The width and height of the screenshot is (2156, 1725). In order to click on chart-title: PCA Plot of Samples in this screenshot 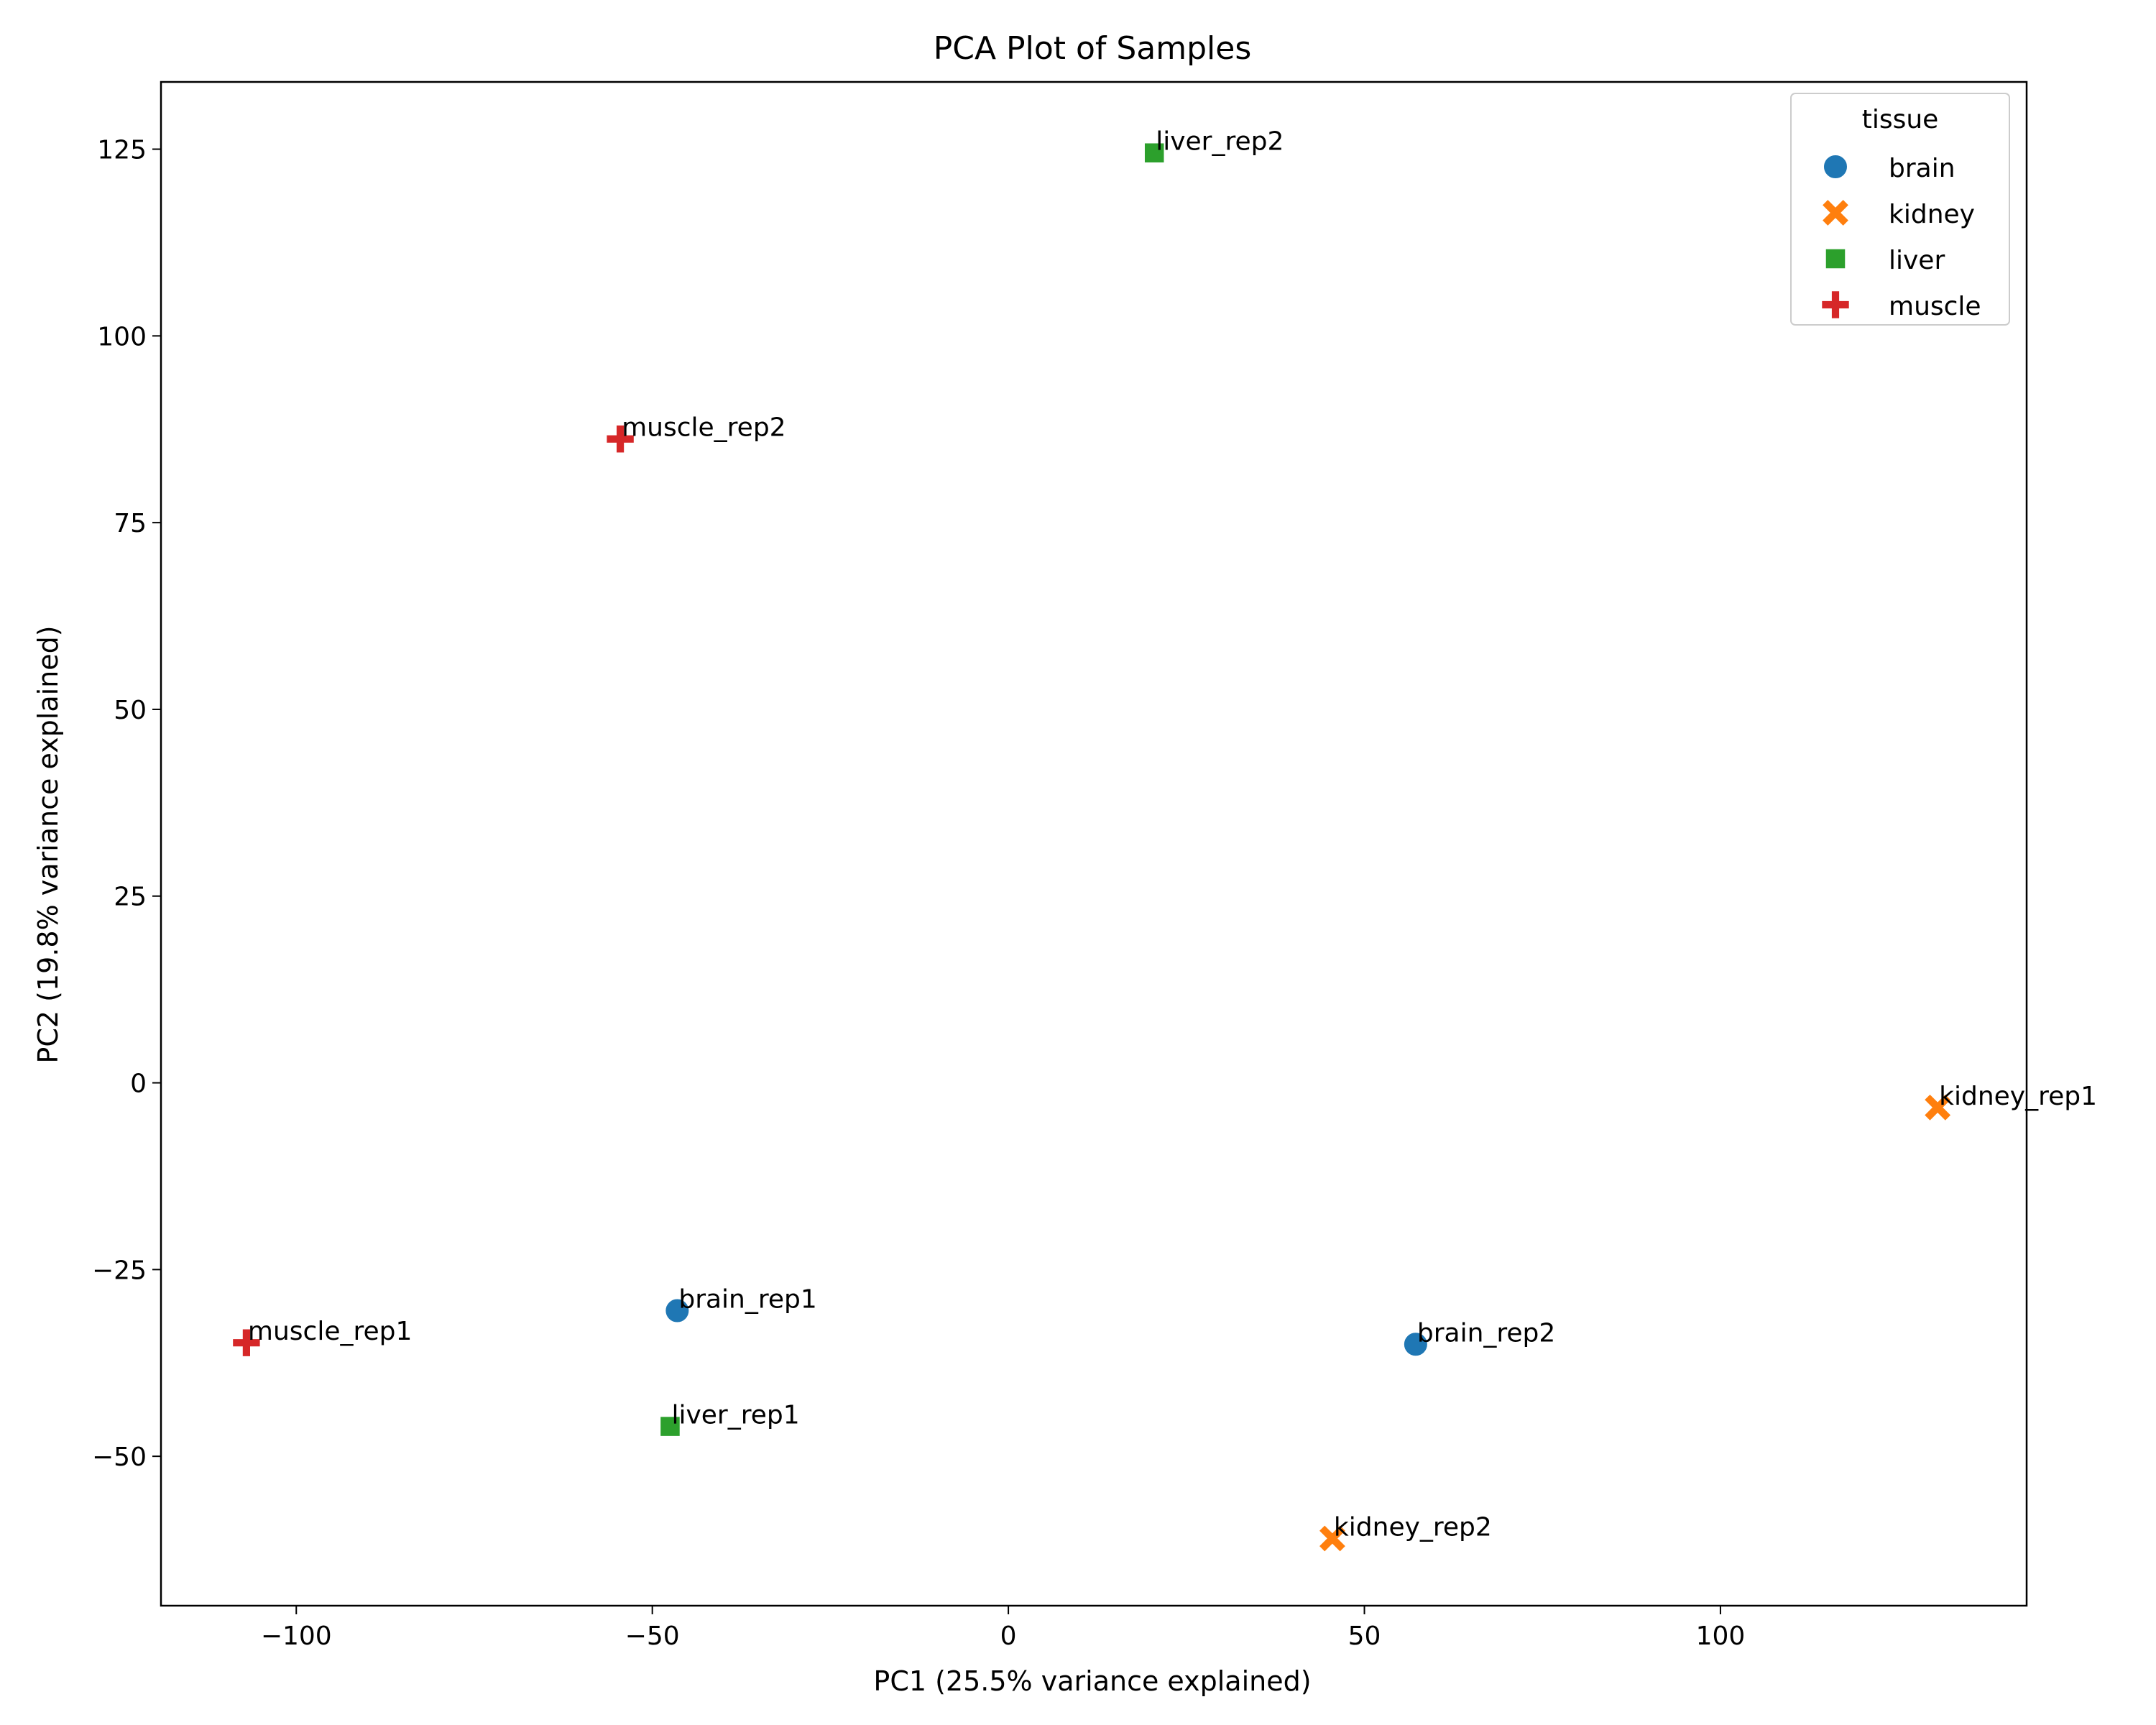, I will do `click(1093, 48)`.